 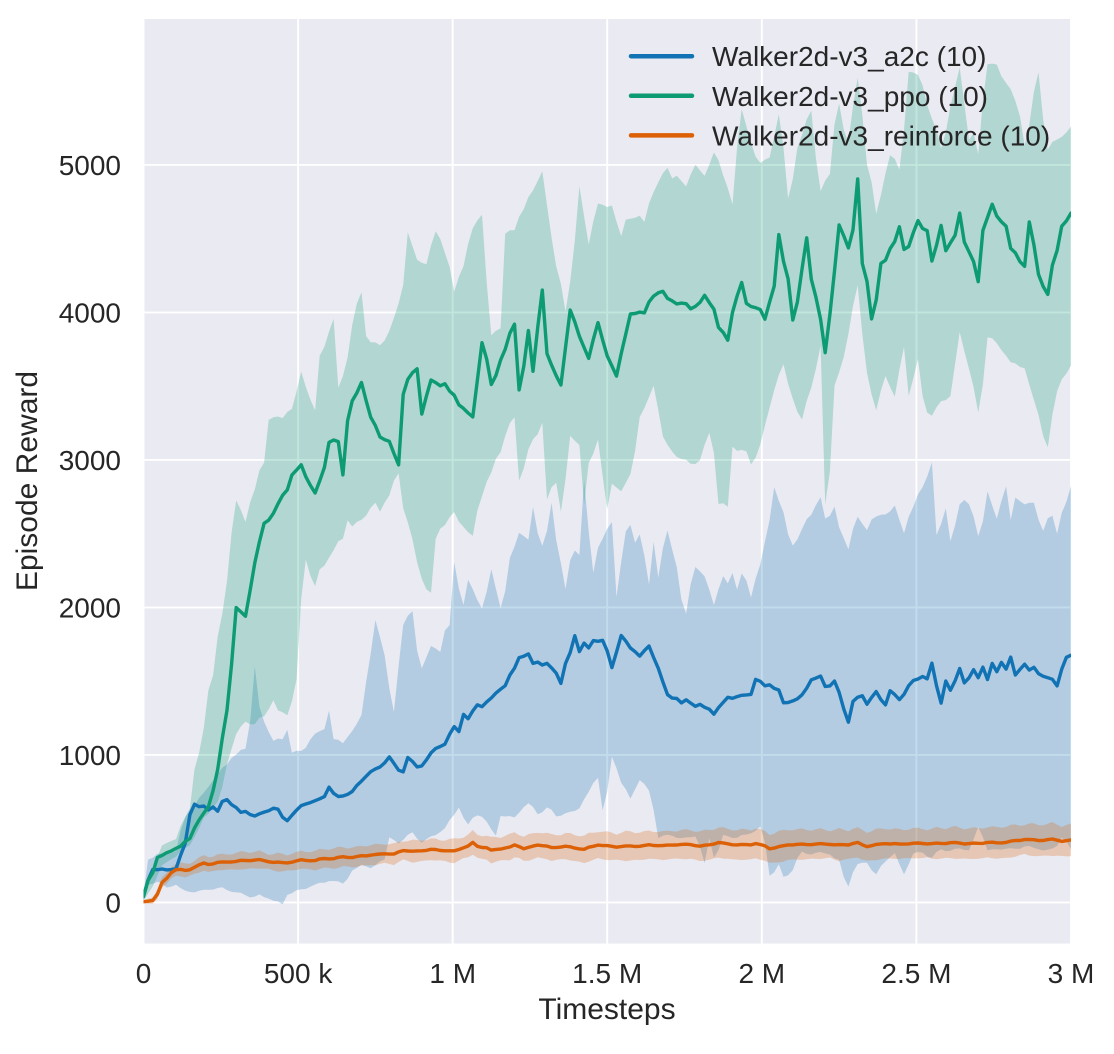 I want to click on svg-text: 3000, so click(x=90, y=460).